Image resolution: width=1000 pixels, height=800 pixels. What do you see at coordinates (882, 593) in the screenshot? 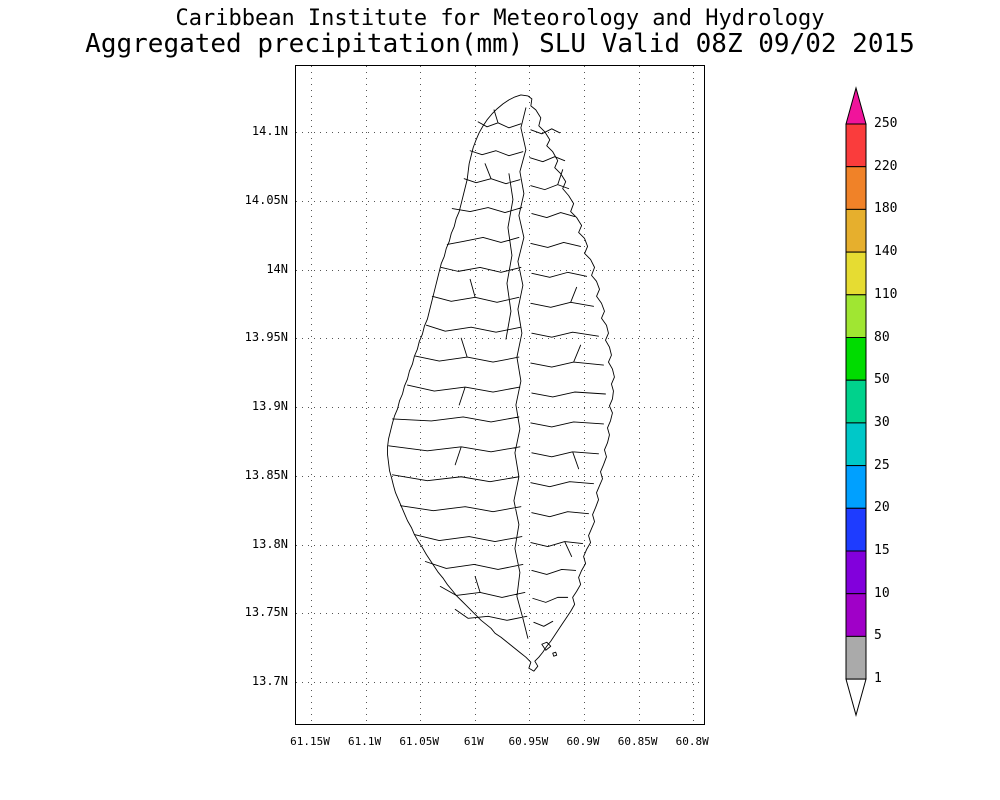
I see `colorbar-level-label: 10` at bounding box center [882, 593].